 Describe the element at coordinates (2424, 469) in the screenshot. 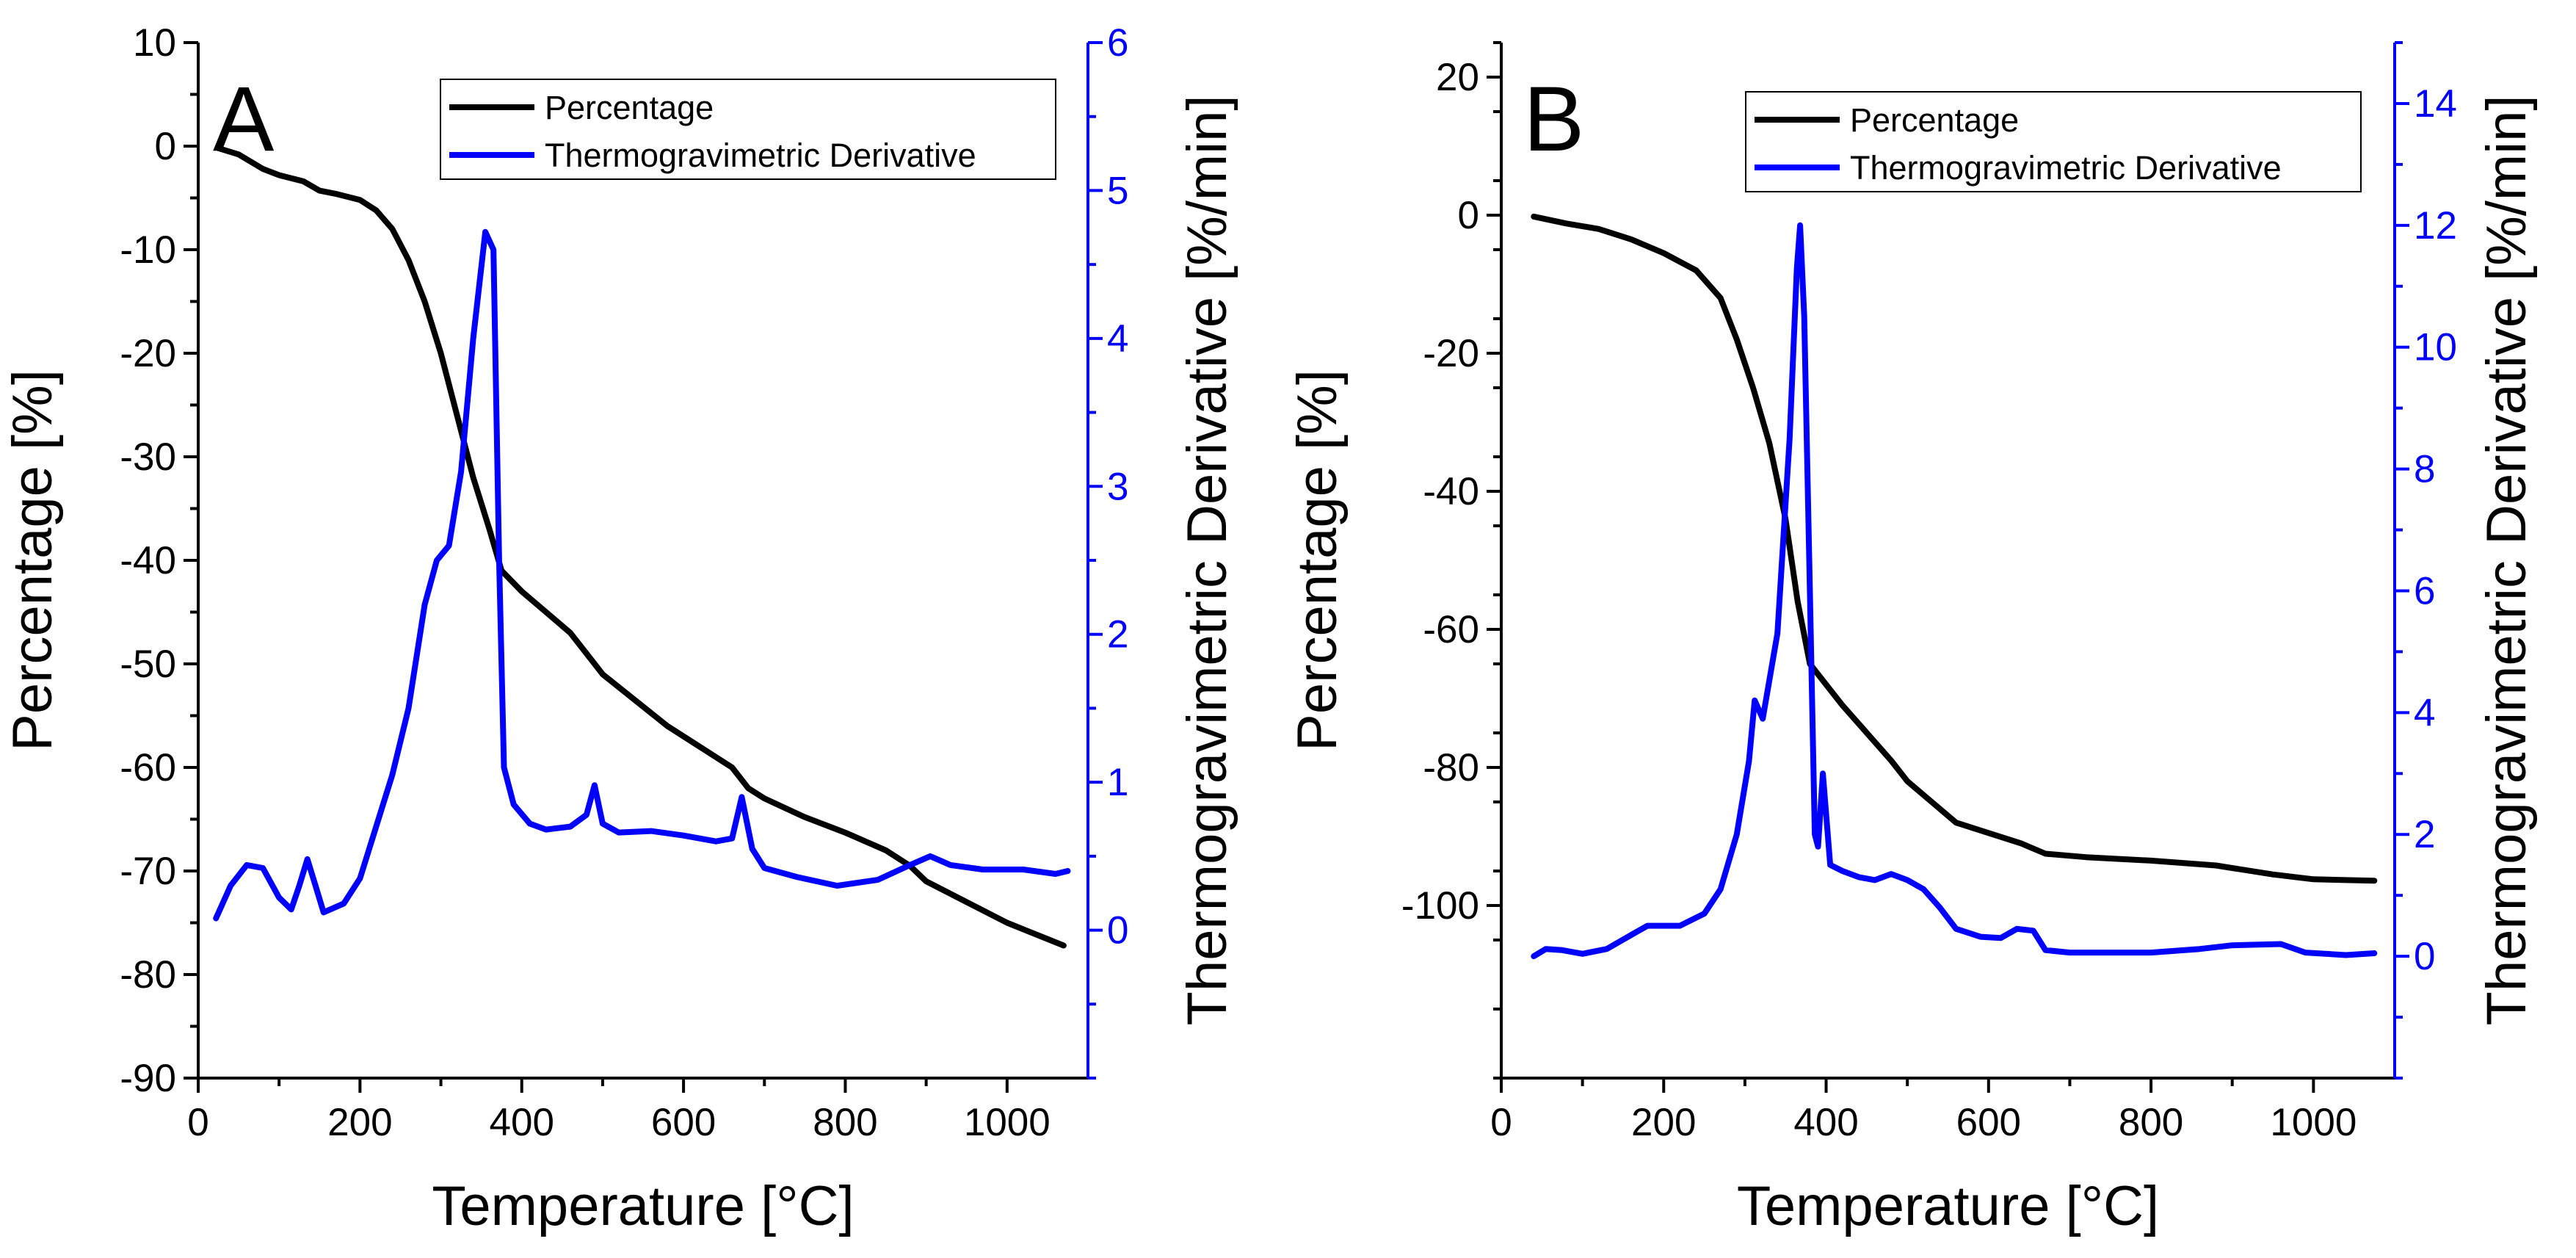

I see `y-right-tick-label: 8` at that location.